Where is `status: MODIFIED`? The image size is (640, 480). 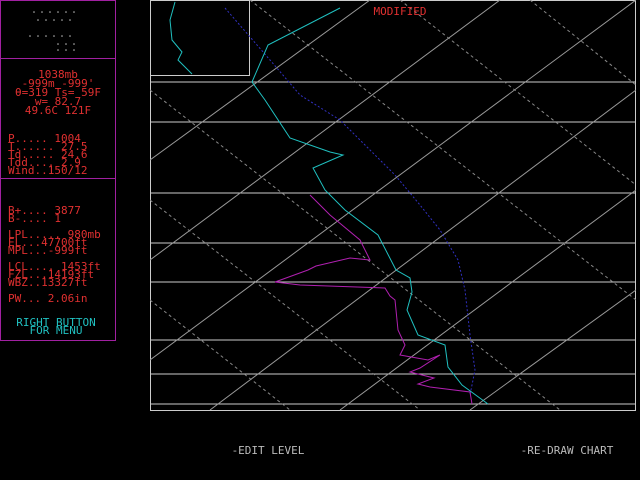 status: MODIFIED is located at coordinates (400, 11).